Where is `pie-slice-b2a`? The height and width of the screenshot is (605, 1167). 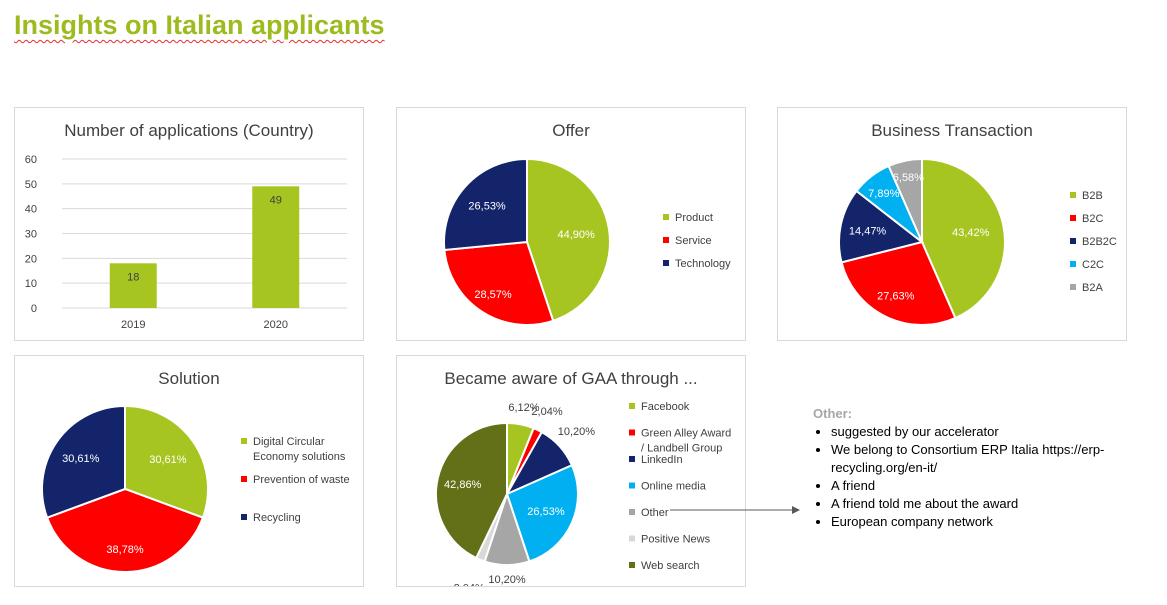 pie-slice-b2a is located at coordinates (905, 200).